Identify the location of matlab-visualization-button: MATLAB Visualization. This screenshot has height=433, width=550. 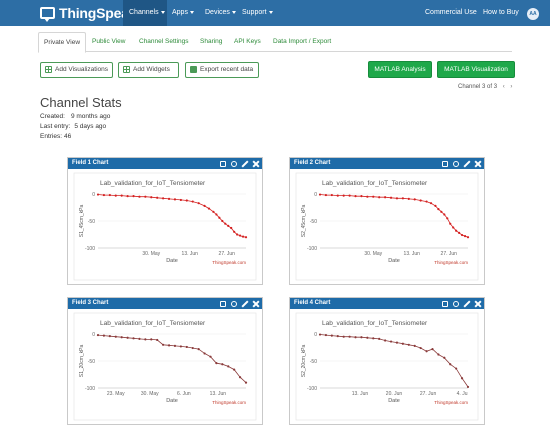
(476, 69).